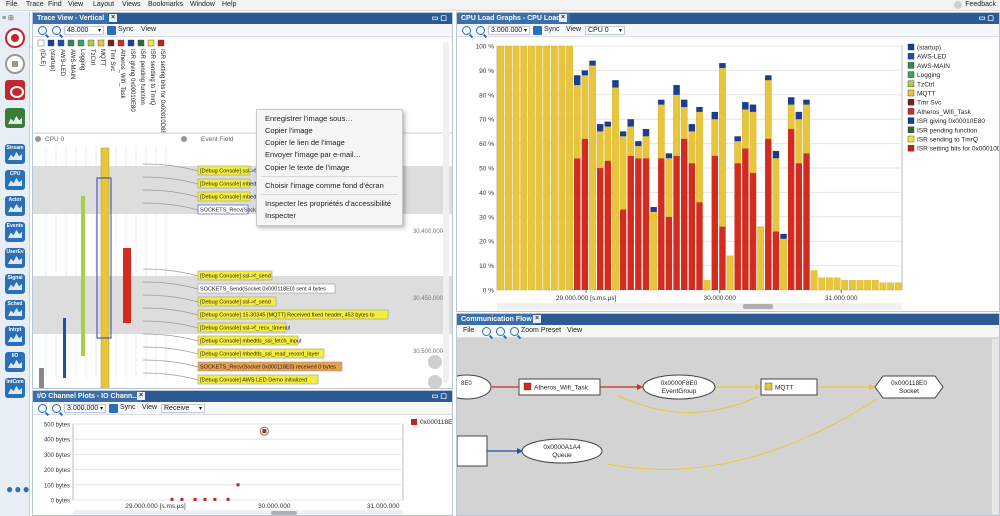 The width and height of the screenshot is (1000, 516). Describe the element at coordinates (84, 30) in the screenshot. I see `zoom-level-select: 48.000` at that location.